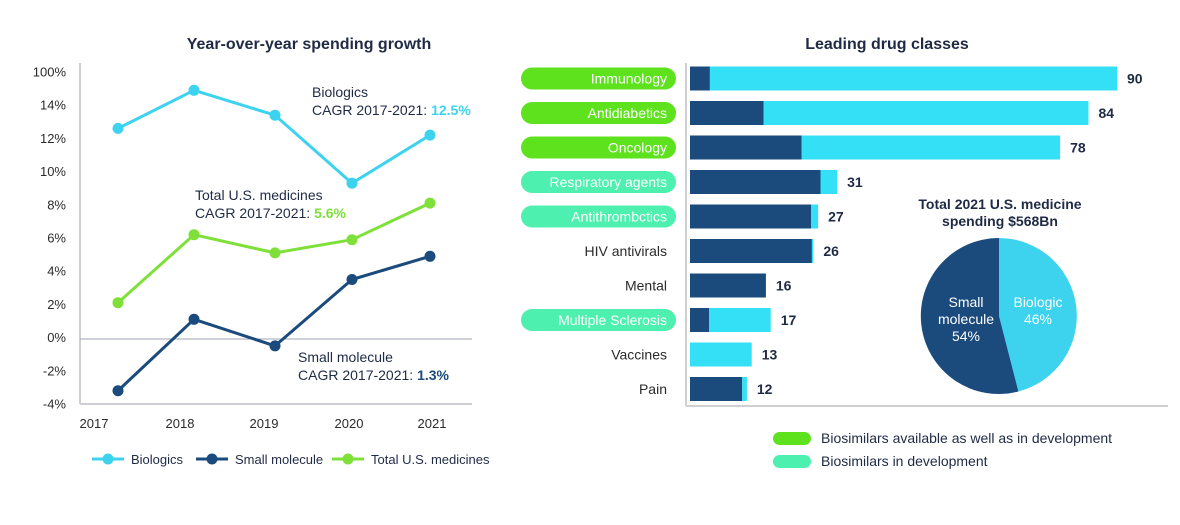 Image resolution: width=1180 pixels, height=525 pixels. Describe the element at coordinates (653, 389) in the screenshot. I see `category-label: Pain` at that location.